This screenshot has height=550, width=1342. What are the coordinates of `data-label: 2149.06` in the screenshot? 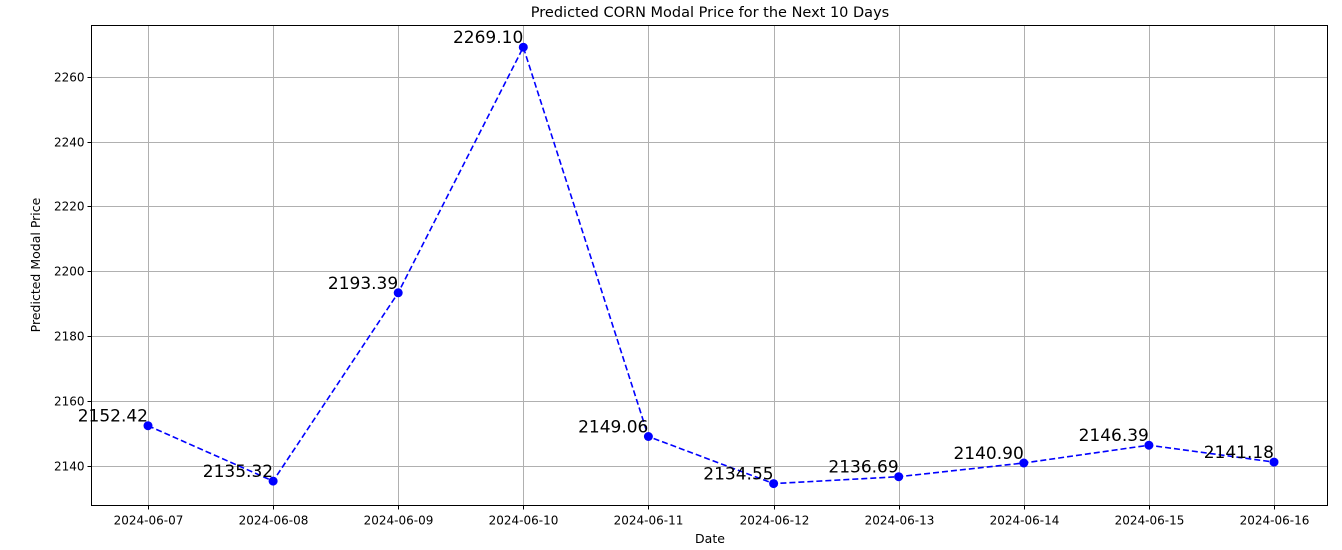 It's located at (613, 428).